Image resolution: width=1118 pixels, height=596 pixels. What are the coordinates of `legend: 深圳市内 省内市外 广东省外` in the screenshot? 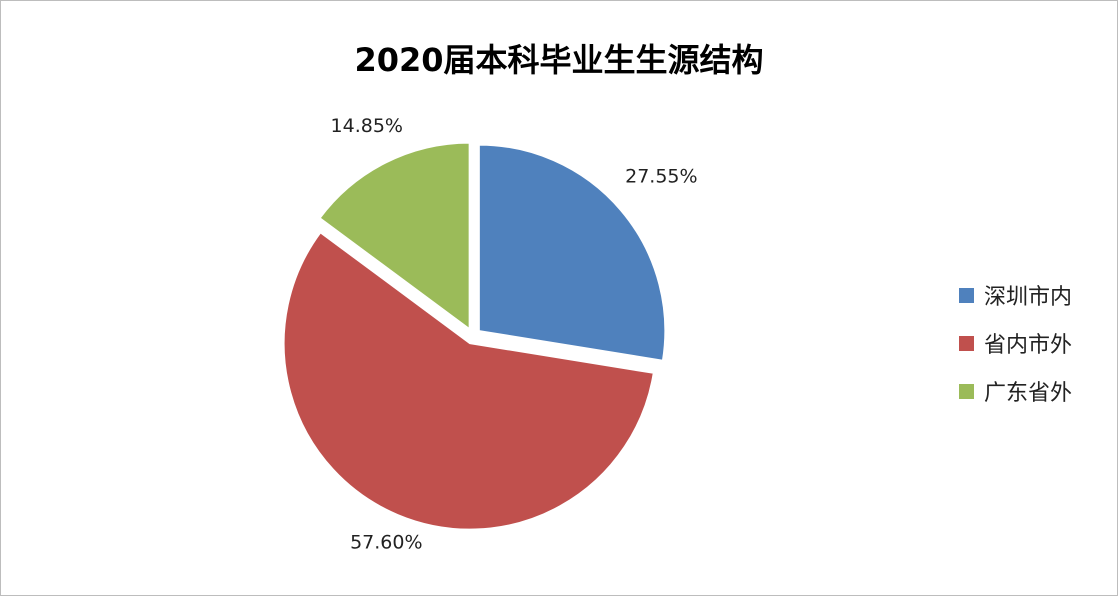 It's located at (1015, 343).